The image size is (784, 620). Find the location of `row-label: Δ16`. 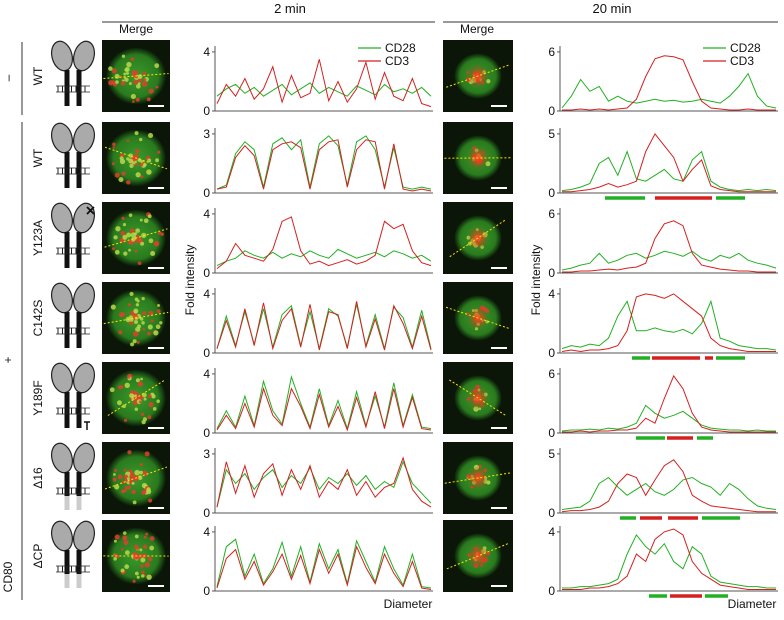

row-label: Δ16 is located at coordinates (38, 478).